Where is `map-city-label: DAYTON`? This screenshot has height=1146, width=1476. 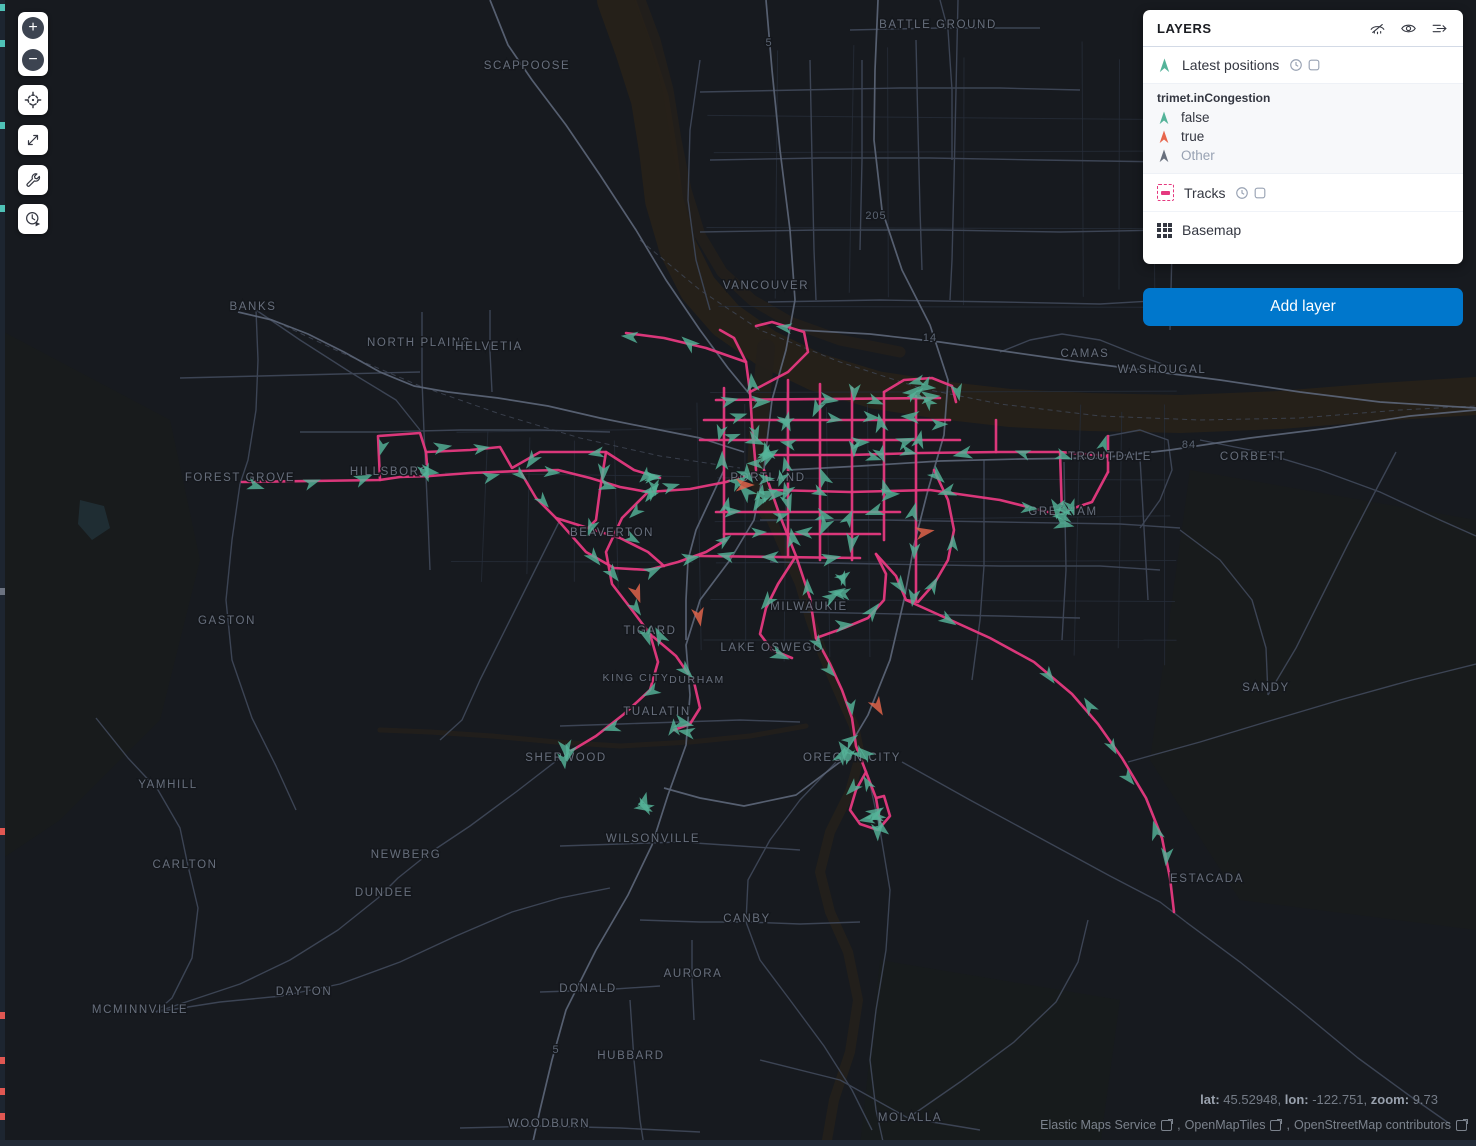
map-city-label: DAYTON is located at coordinates (304, 992).